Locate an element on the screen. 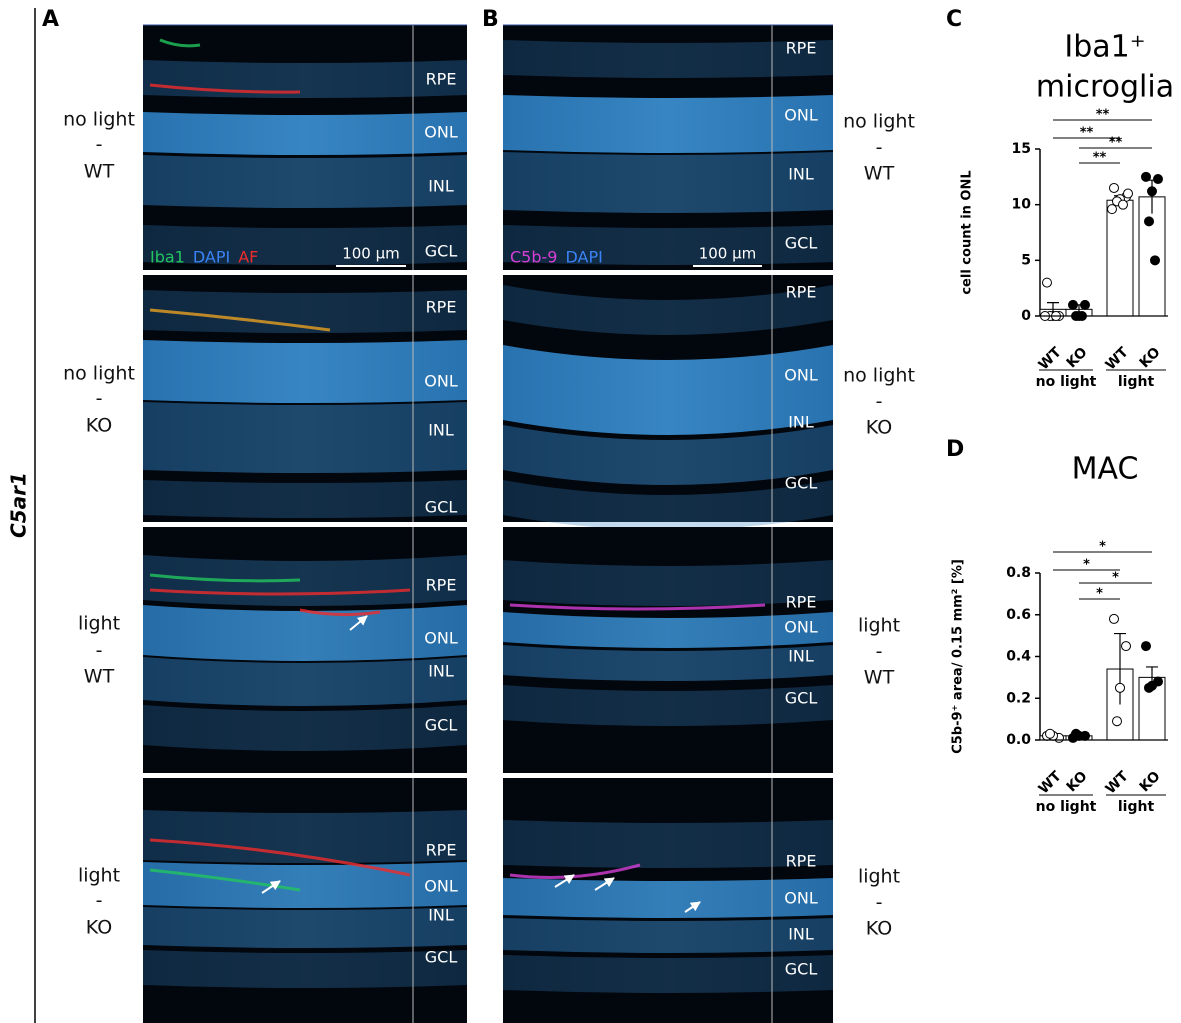  y-tick-label: 0.8 is located at coordinates (1018, 573).